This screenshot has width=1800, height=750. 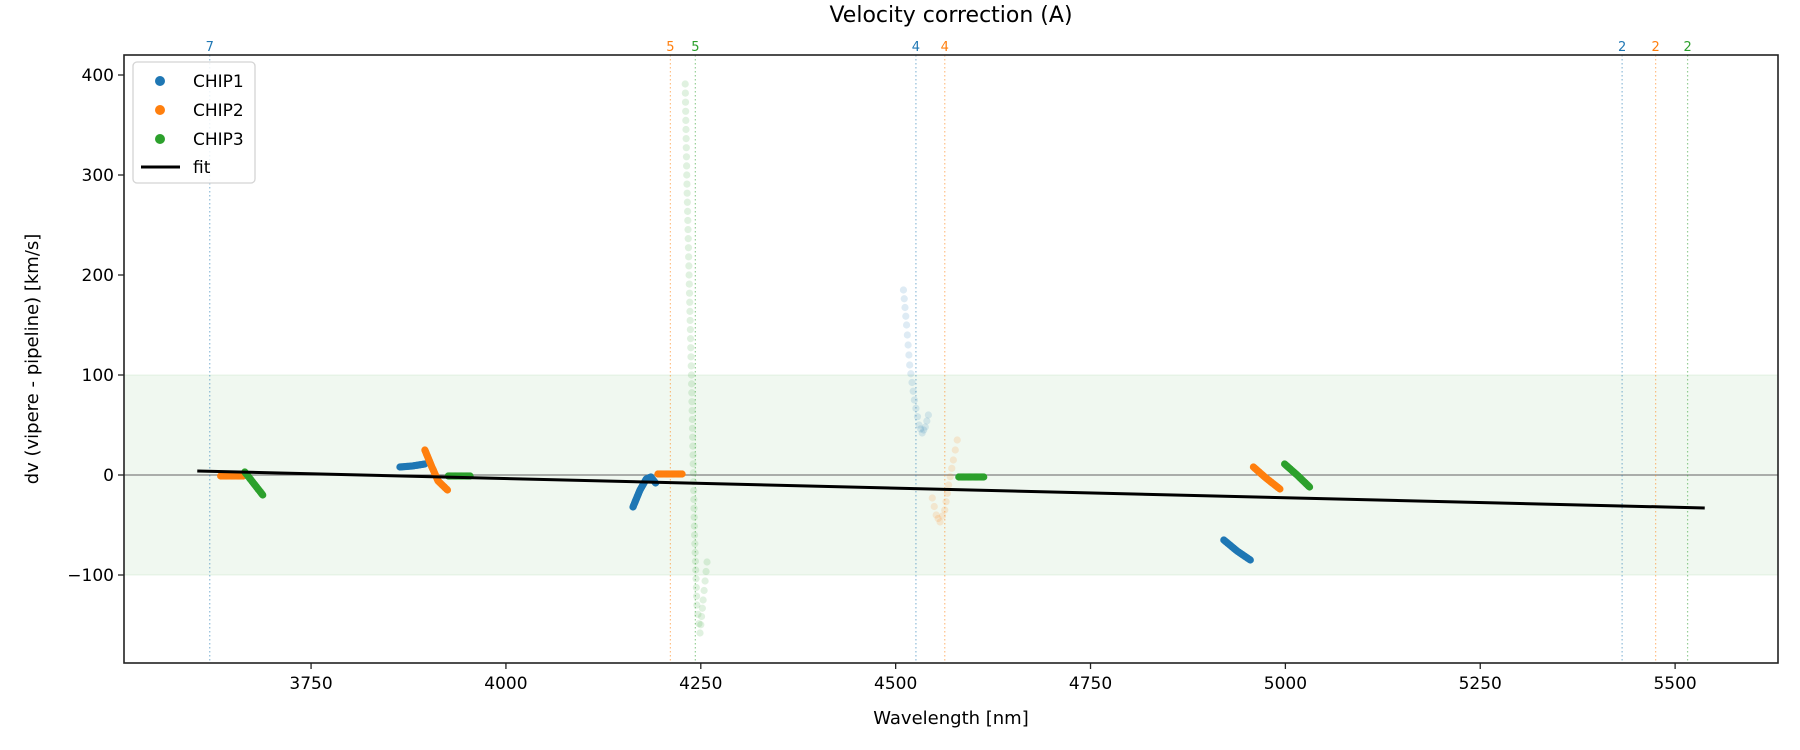 I want to click on legend-label-chip1: CHIP1, so click(x=218, y=82).